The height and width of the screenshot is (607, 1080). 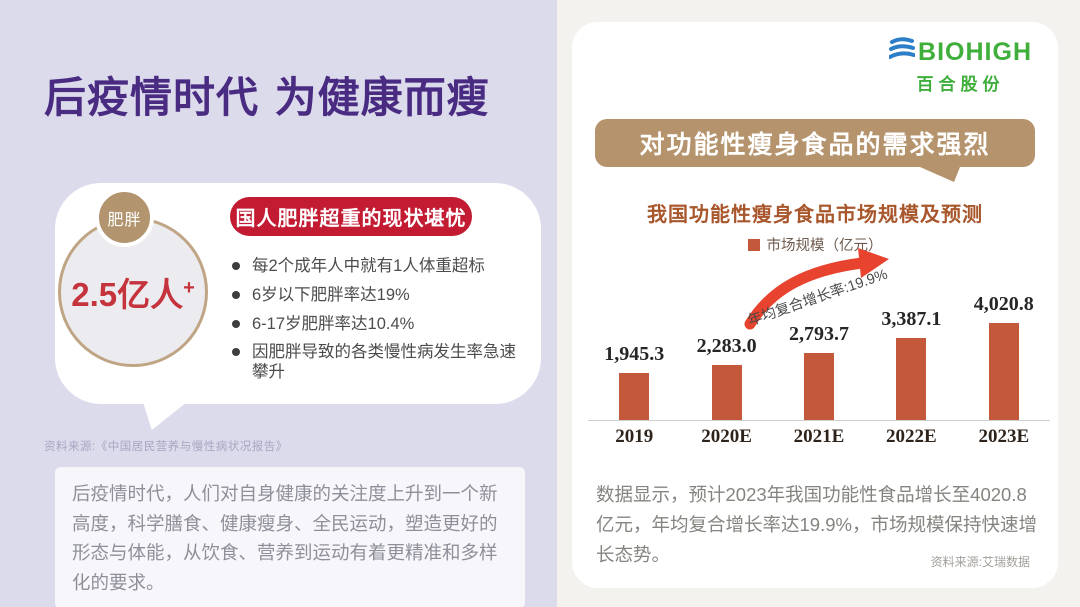 What do you see at coordinates (975, 52) in the screenshot?
I see `logo-name: BIOHIGH` at bounding box center [975, 52].